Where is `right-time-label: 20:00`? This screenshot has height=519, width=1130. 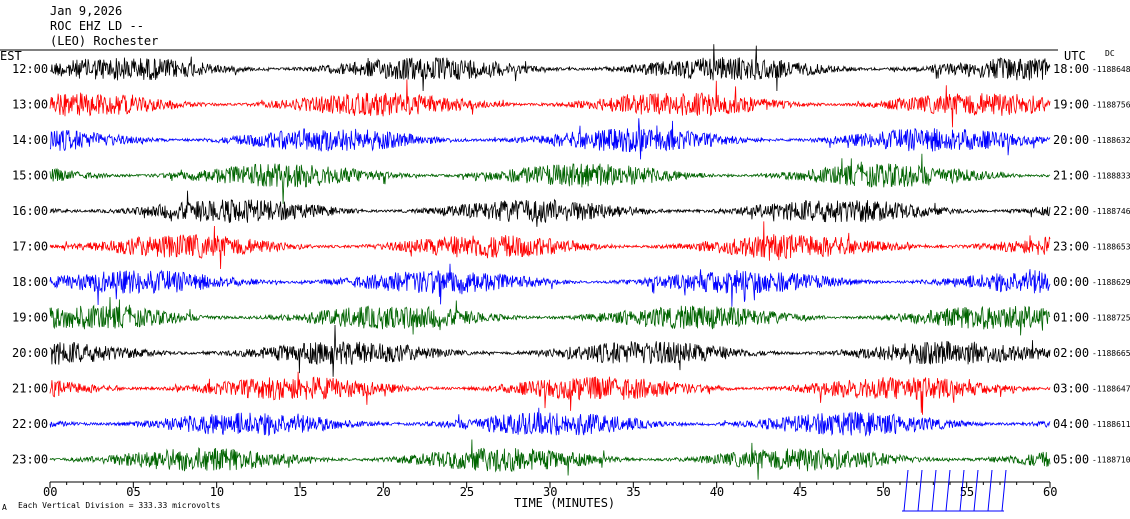
right-time-label: 20:00 is located at coordinates (1071, 140).